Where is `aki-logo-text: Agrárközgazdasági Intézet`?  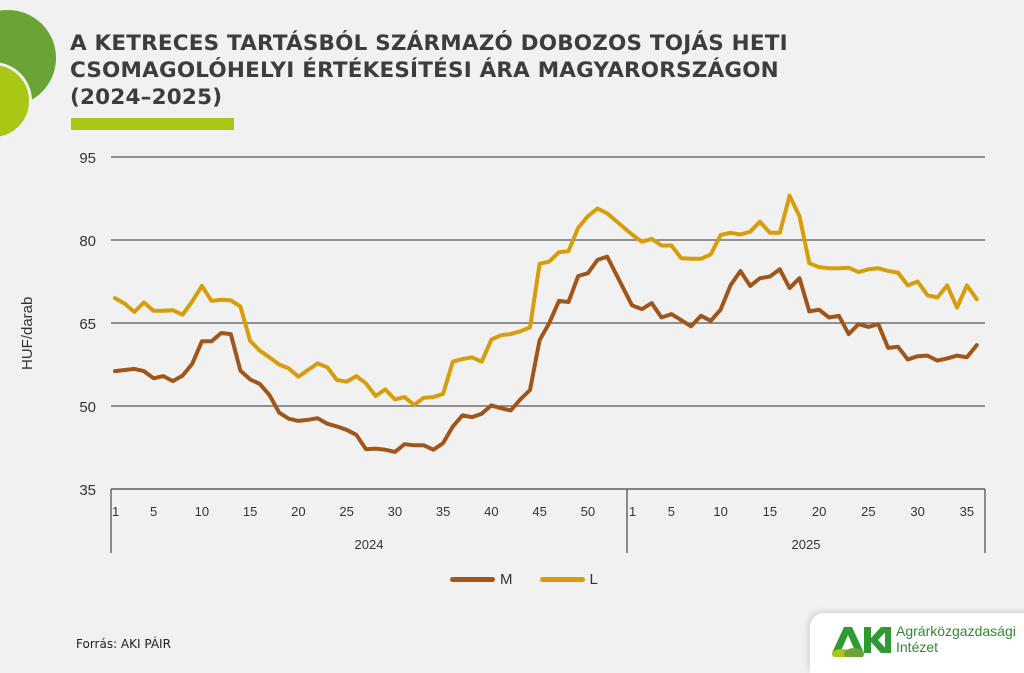 aki-logo-text: Agrárközgazdasági Intézet is located at coordinates (956, 639).